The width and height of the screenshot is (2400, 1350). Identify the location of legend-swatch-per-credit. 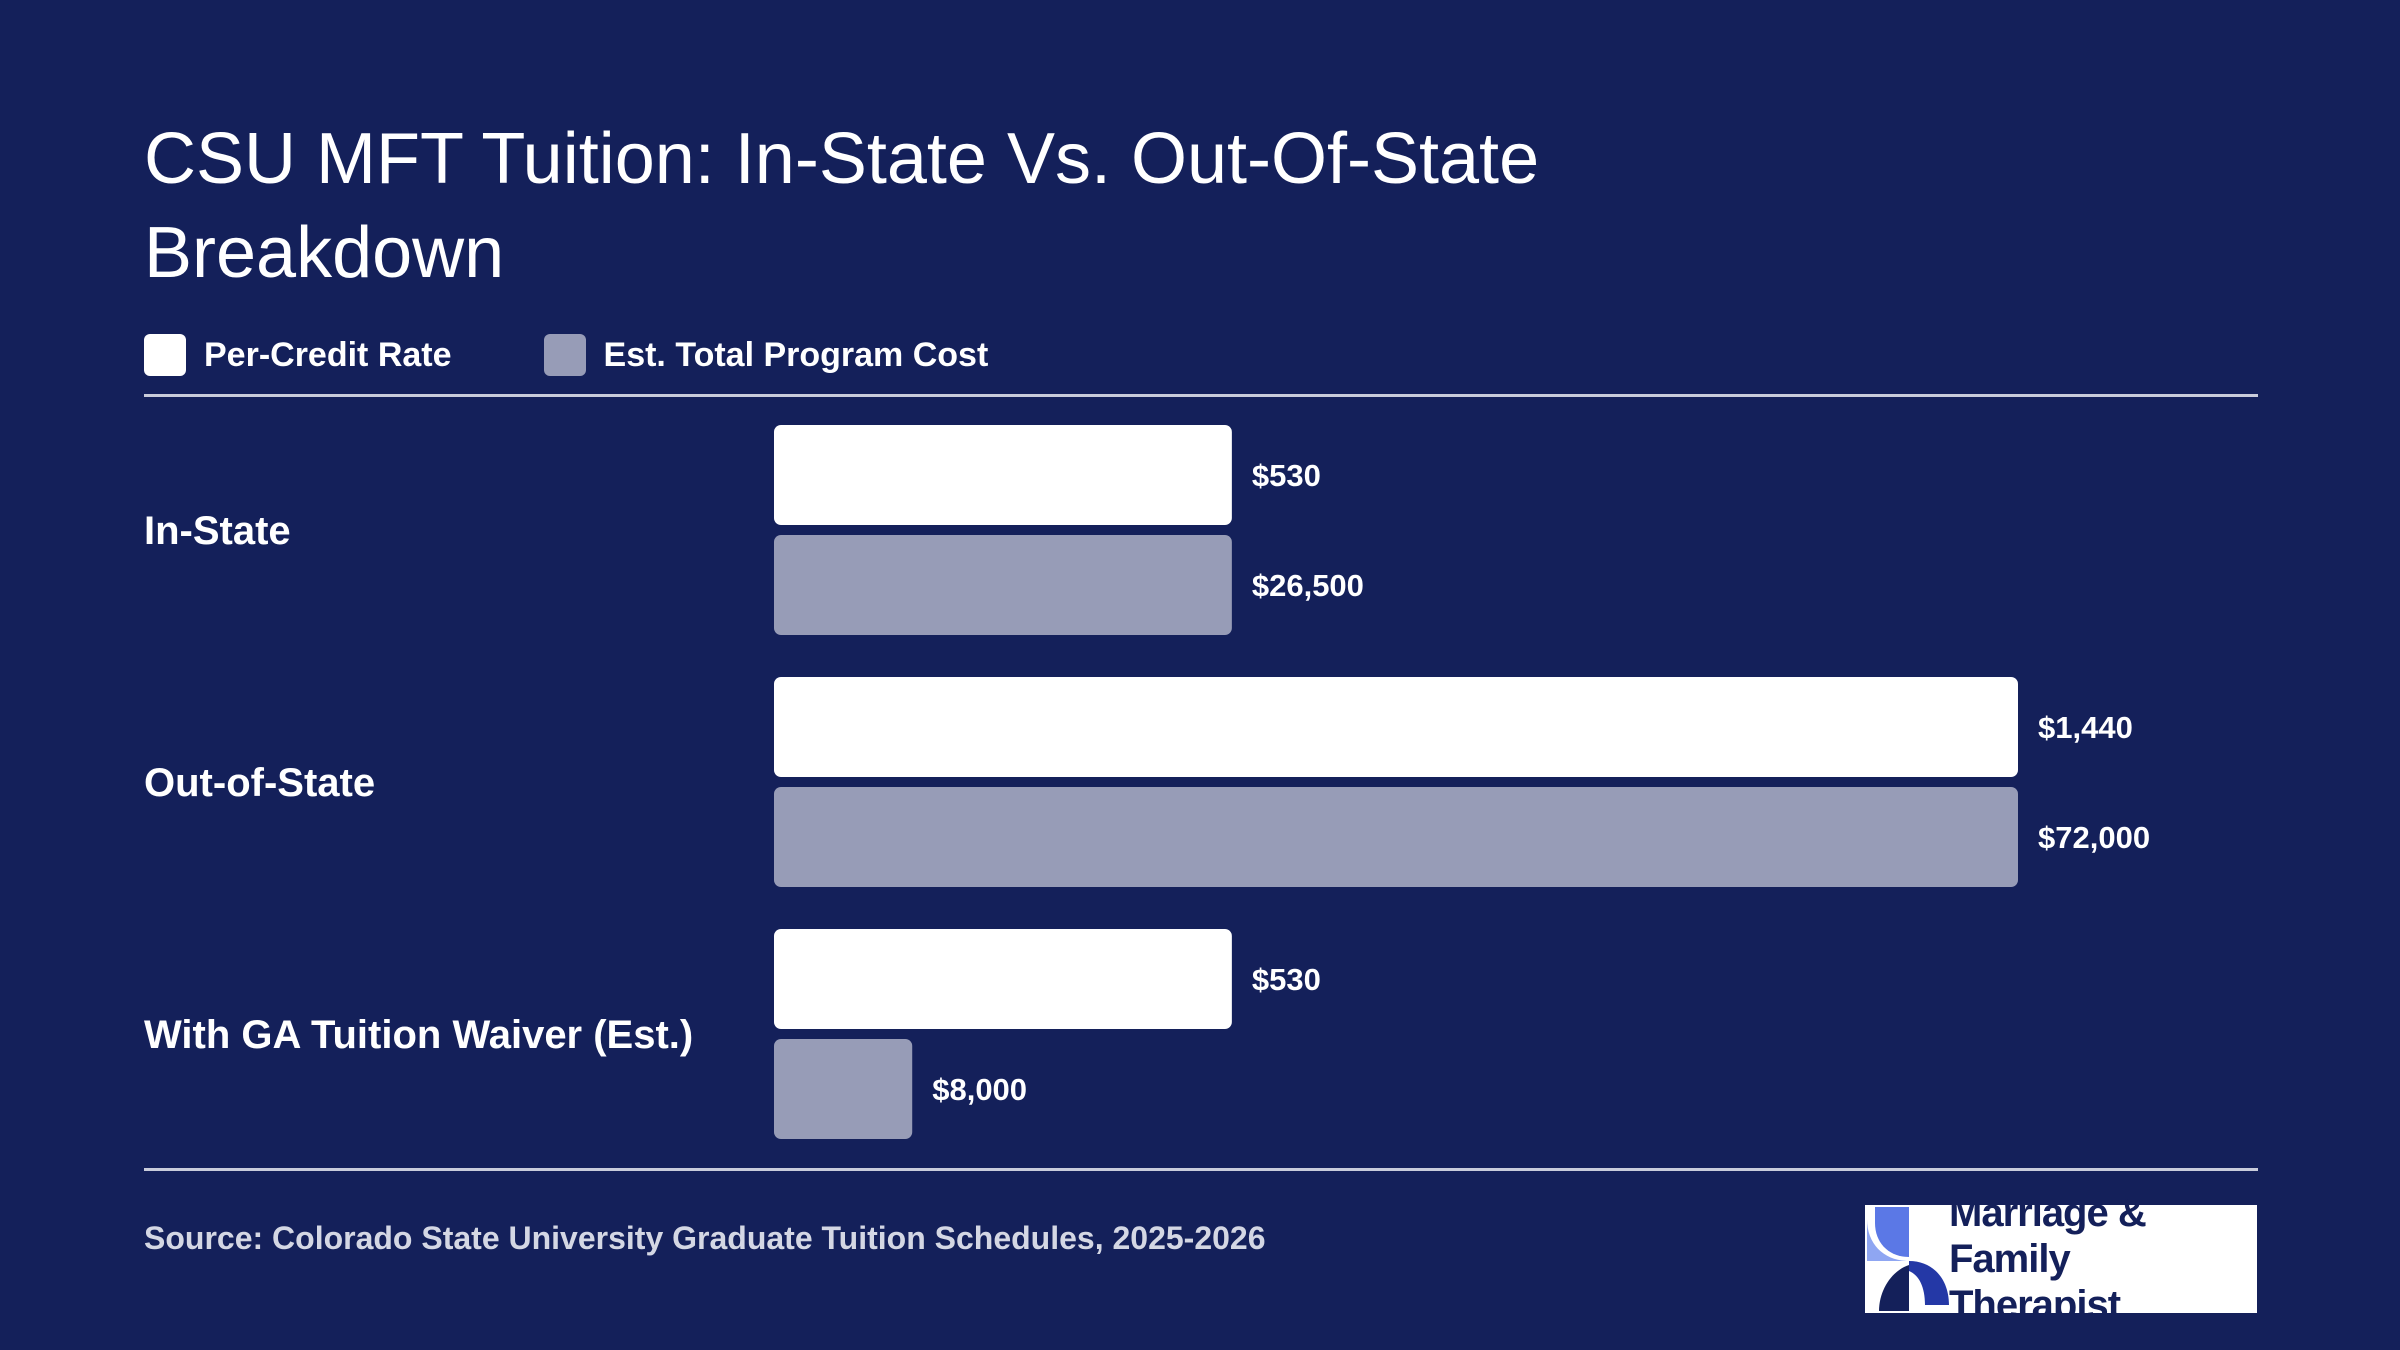
(165, 355).